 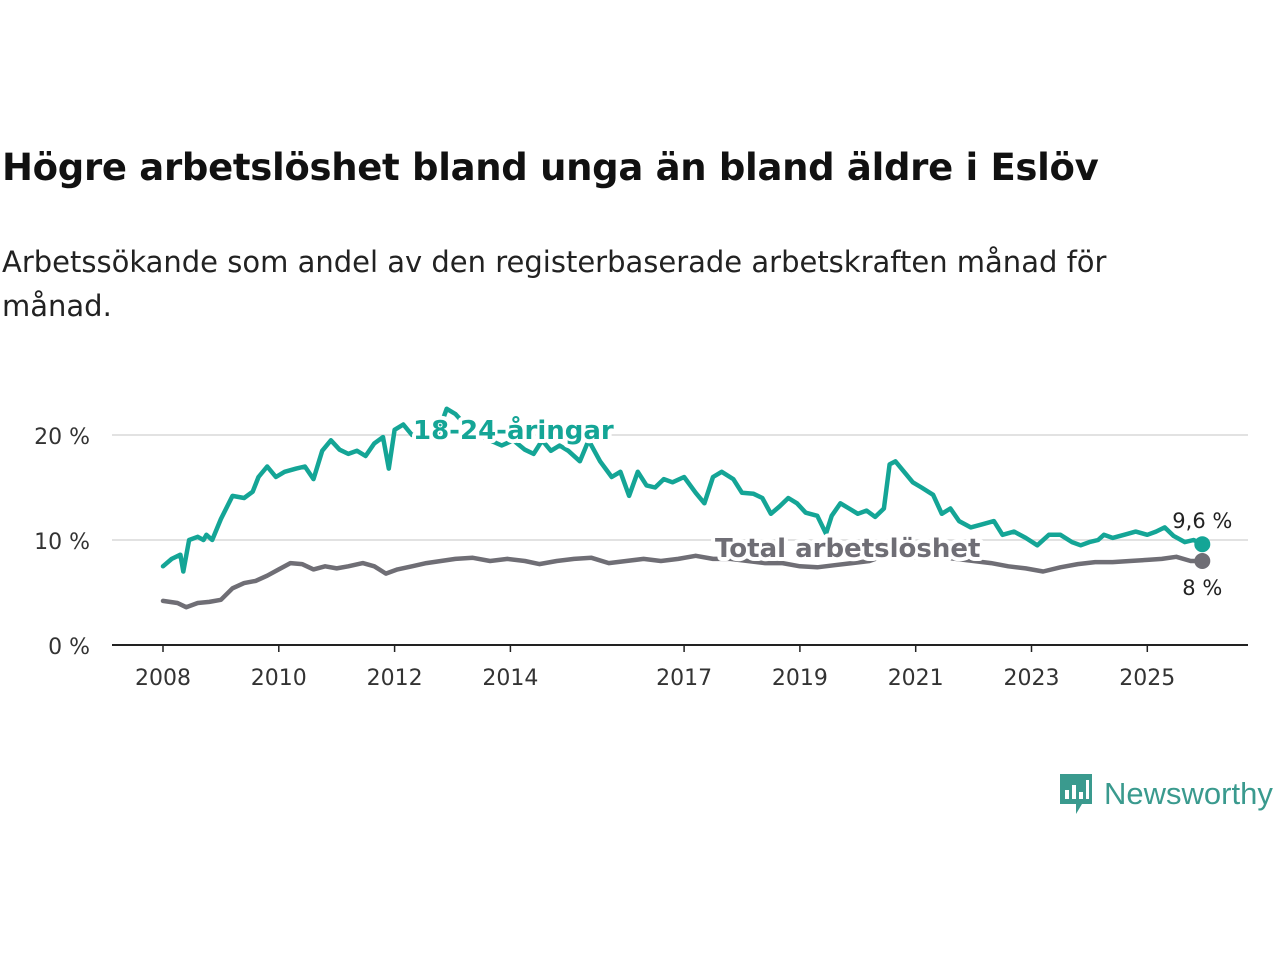 I want to click on x-tick-label: 2008, so click(x=163, y=678).